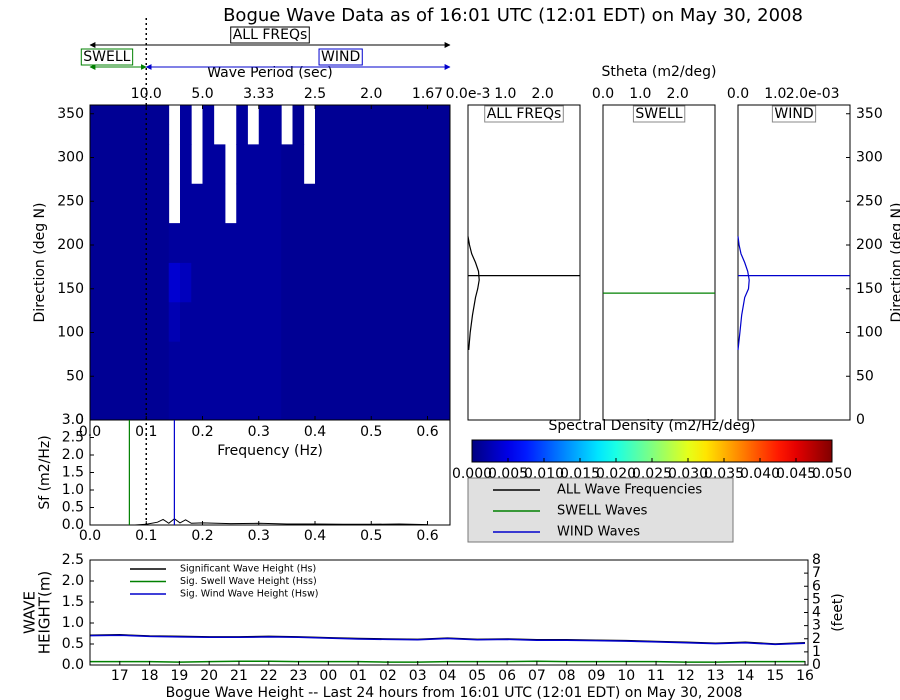  I want to click on x-tick-label: 1.67, so click(427, 94).